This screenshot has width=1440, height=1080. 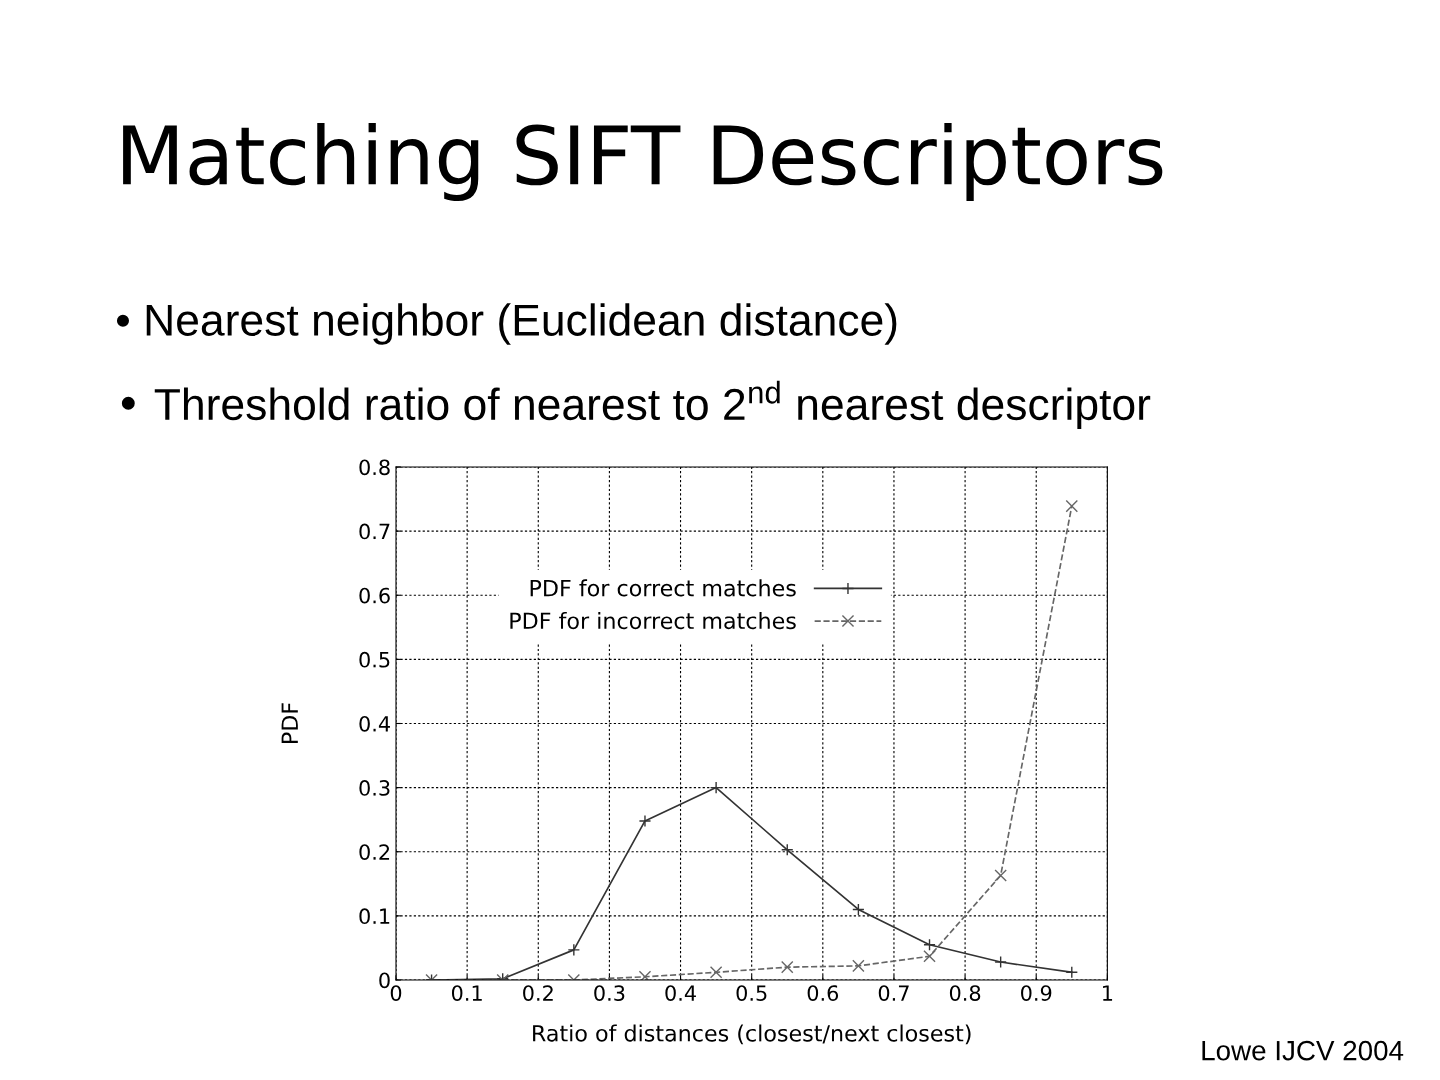 I want to click on legend-label: PDF for correct matches, so click(x=663, y=588).